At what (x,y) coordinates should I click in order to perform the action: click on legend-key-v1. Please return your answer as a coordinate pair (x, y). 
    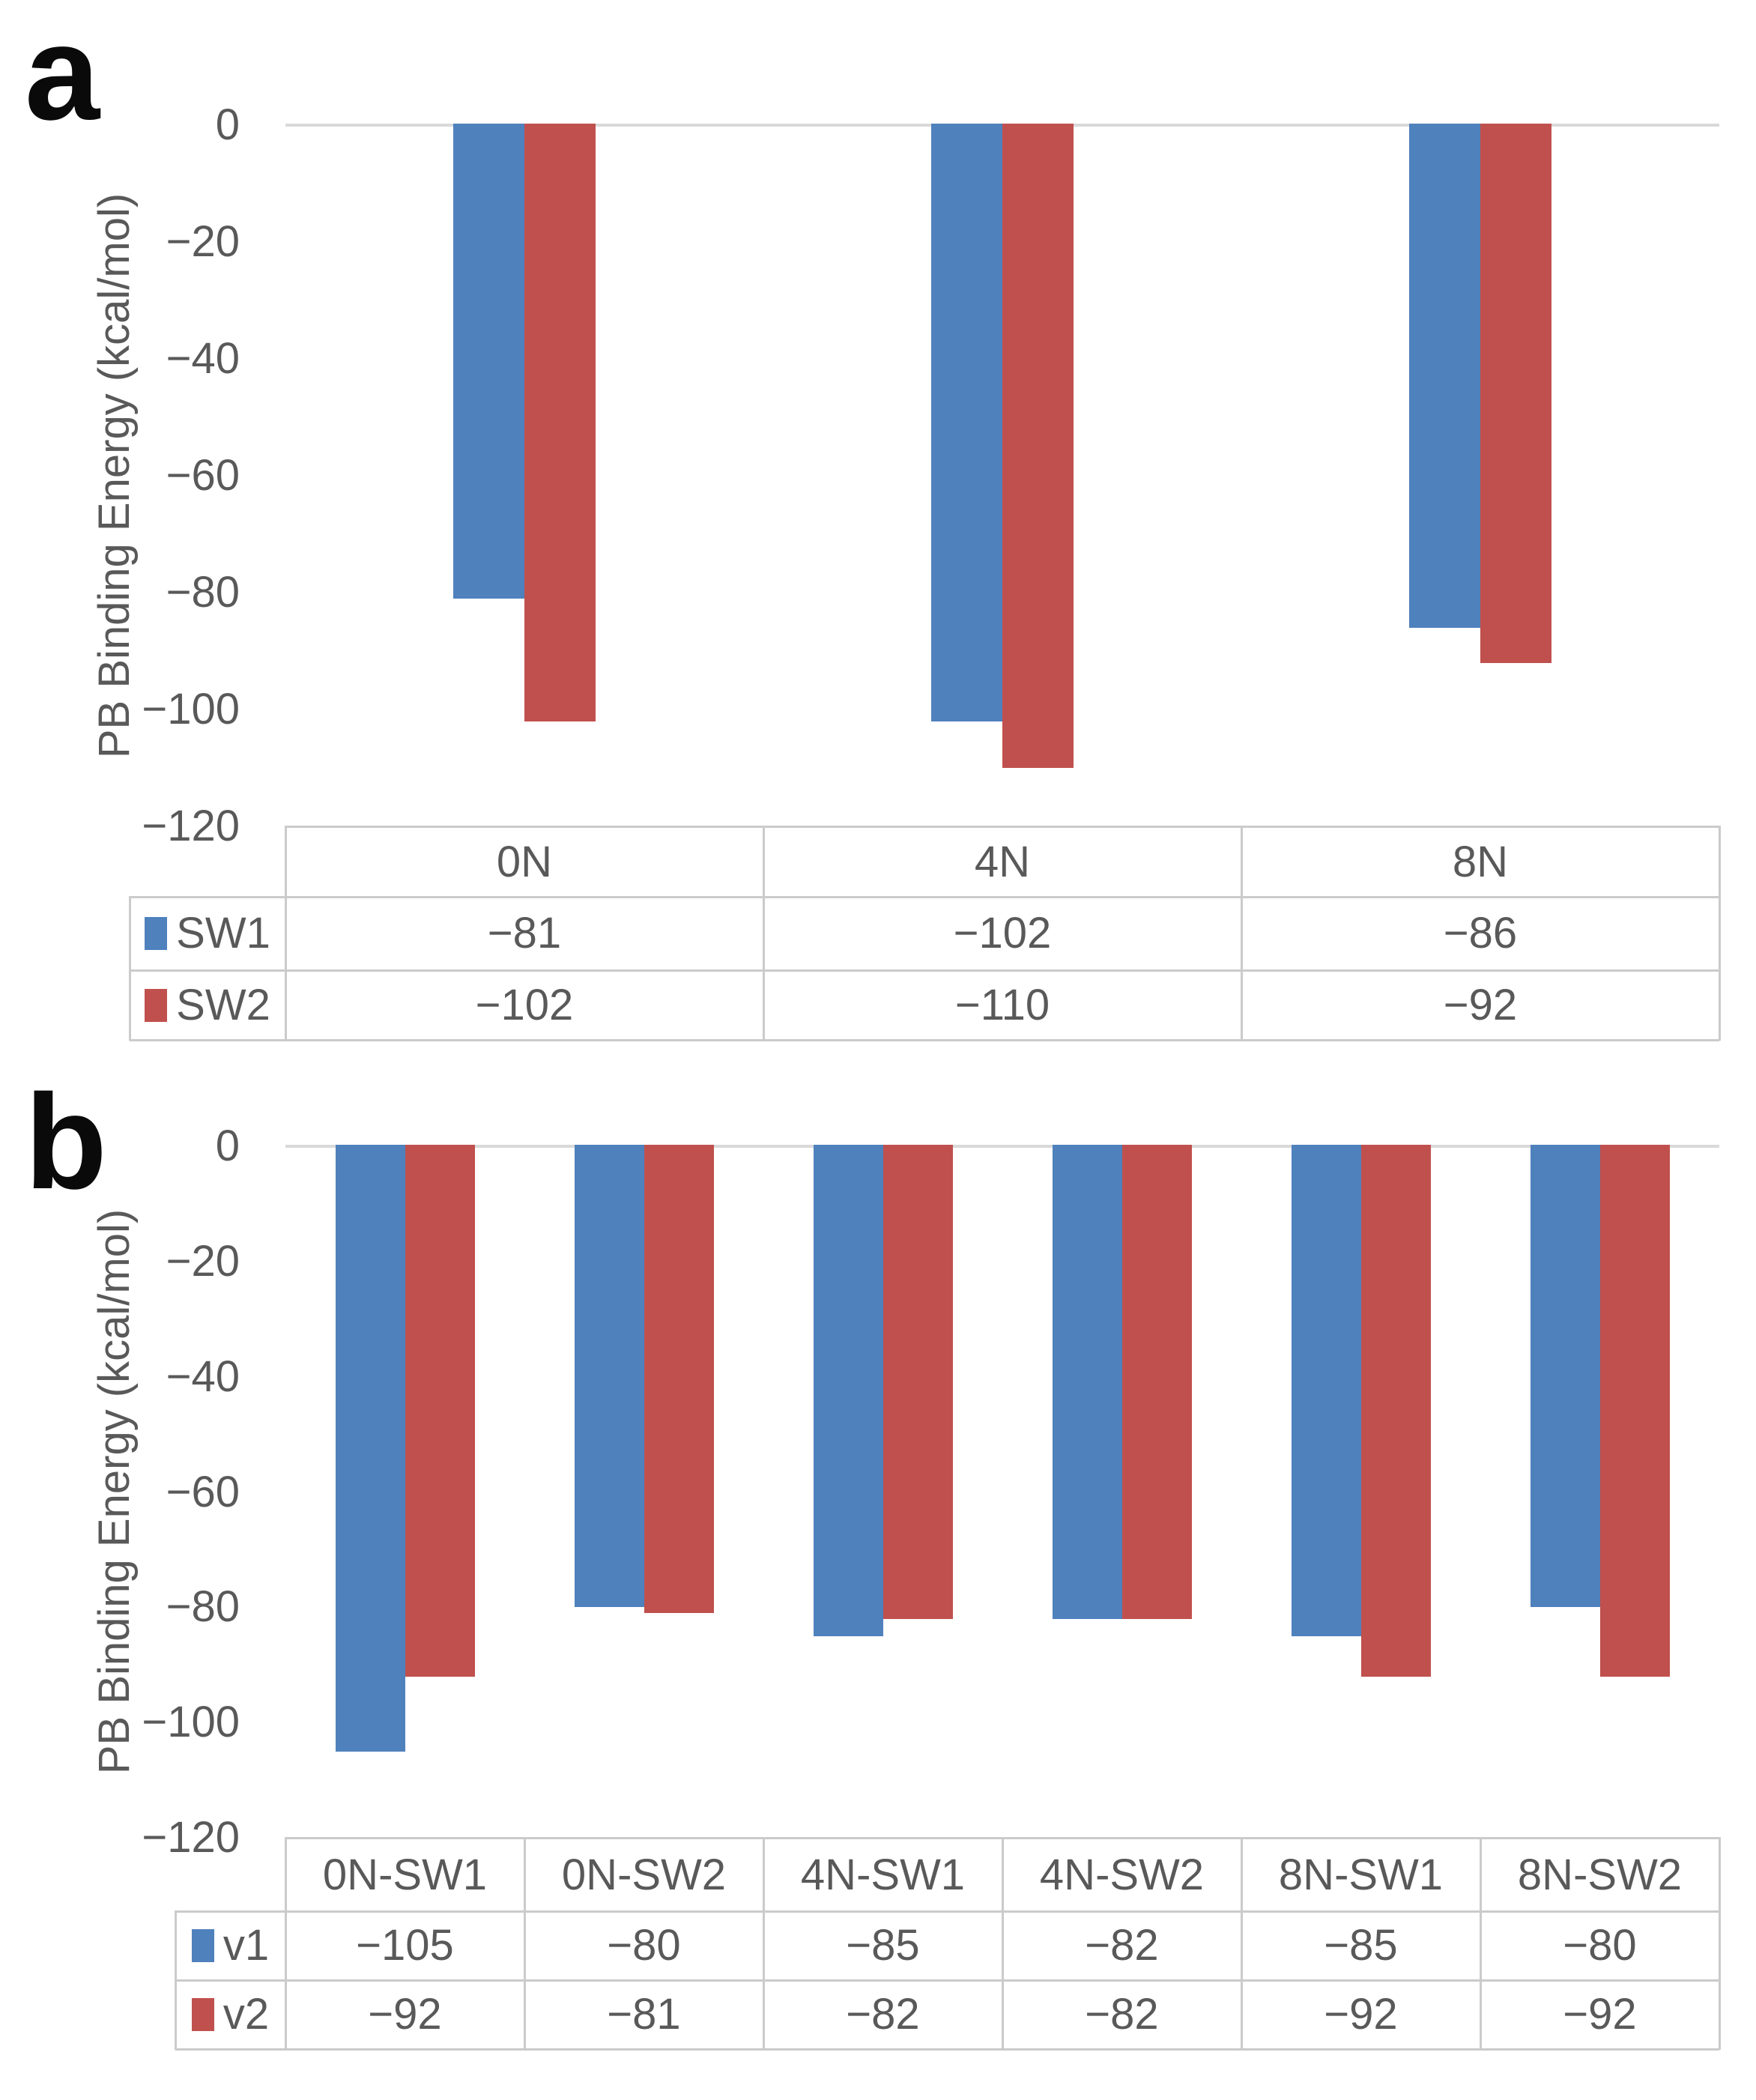
    Looking at the image, I should click on (202, 1945).